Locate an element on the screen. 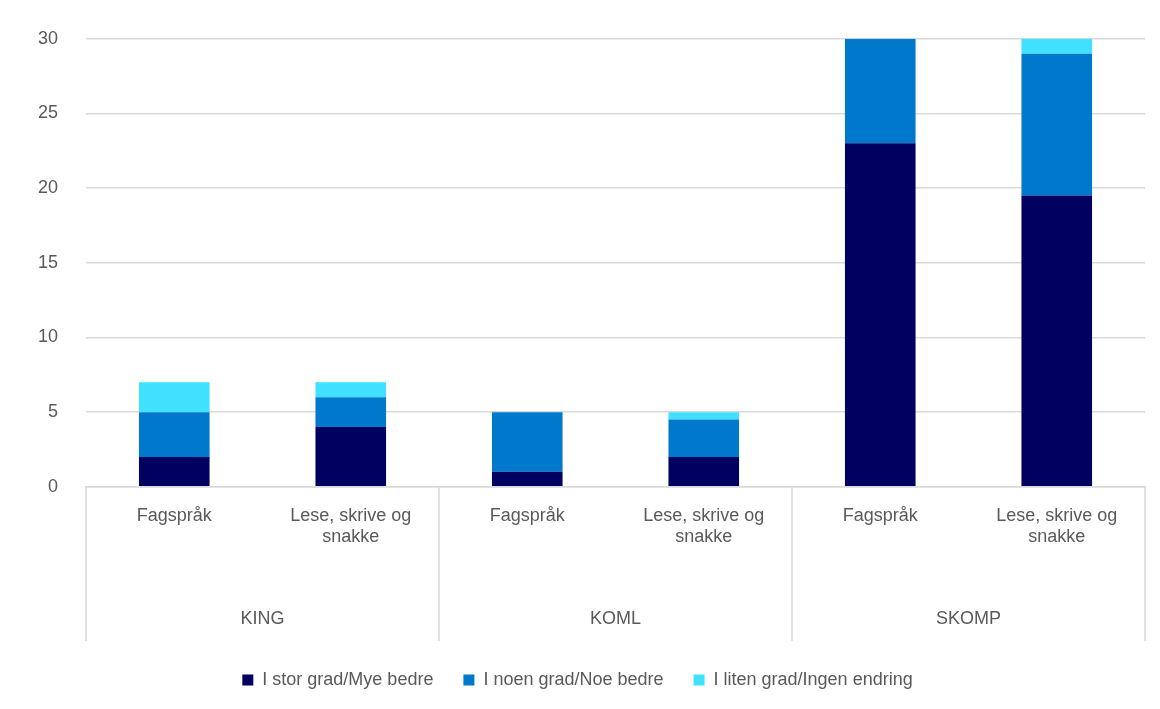 The width and height of the screenshot is (1160, 709). y-tick-label: 25 is located at coordinates (48, 112).